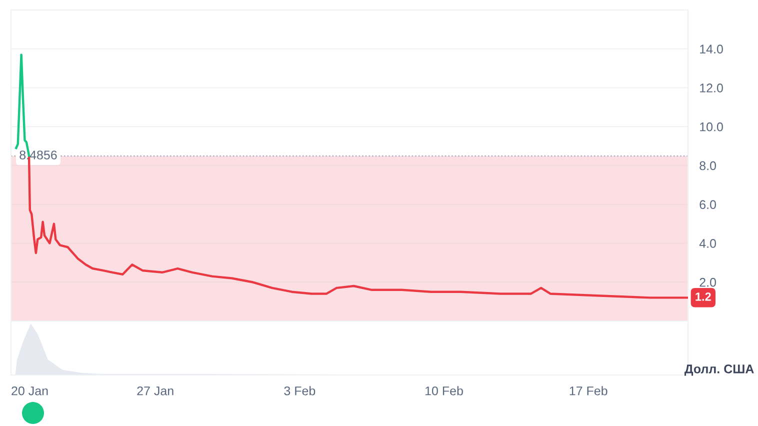  What do you see at coordinates (719, 370) in the screenshot?
I see `y-axis-title: Долл. США` at bounding box center [719, 370].